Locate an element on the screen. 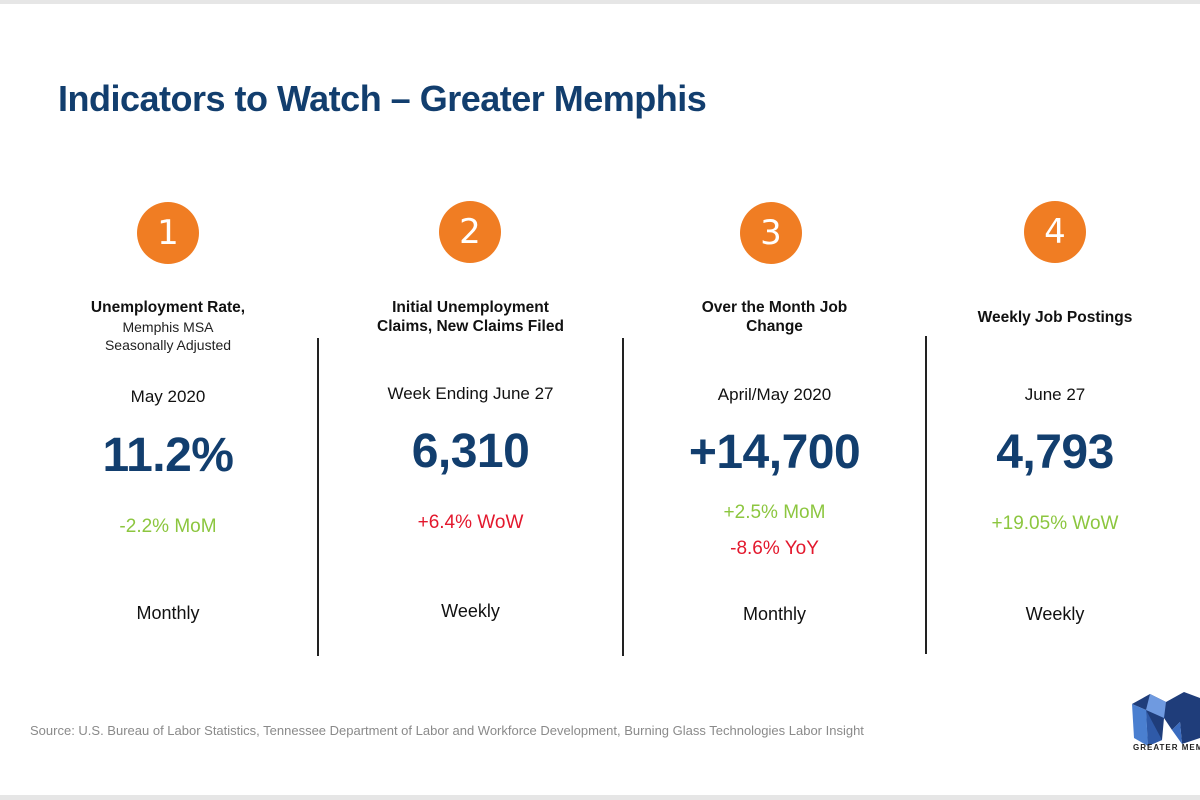 The width and height of the screenshot is (1200, 800). number-badge: 2 is located at coordinates (470, 232).